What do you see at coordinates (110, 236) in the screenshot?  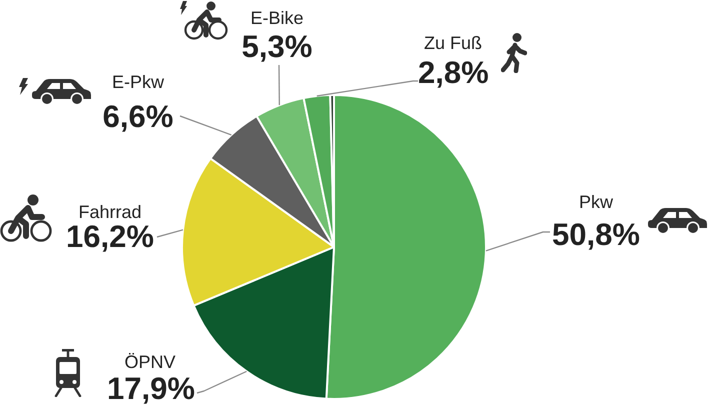 I see `data-label: 16,2%` at bounding box center [110, 236].